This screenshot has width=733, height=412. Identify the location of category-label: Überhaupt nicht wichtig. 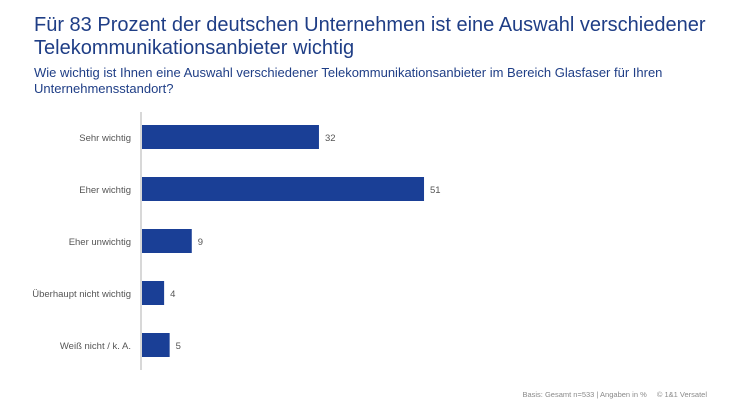
(81, 294).